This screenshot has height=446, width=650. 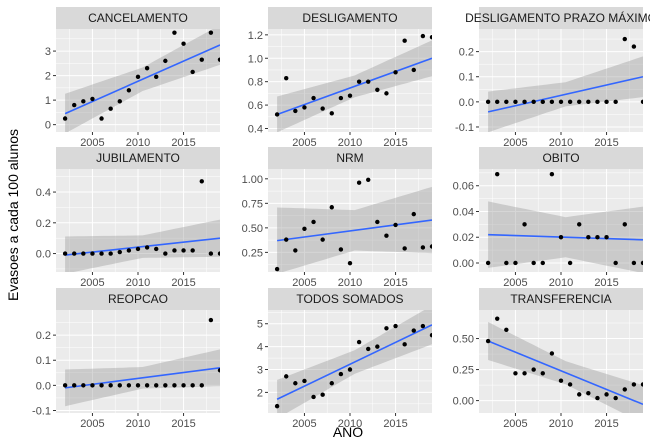 I want to click on y-tick-label: 0.25, so click(x=463, y=371).